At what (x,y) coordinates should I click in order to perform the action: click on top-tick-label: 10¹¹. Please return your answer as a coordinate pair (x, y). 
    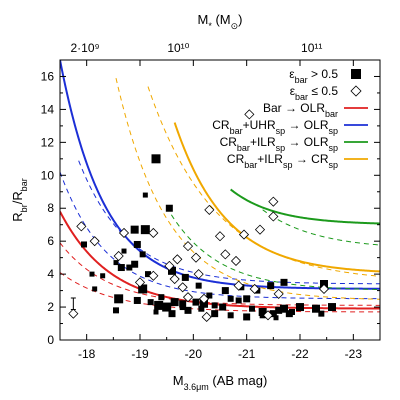
    Looking at the image, I should click on (311, 48).